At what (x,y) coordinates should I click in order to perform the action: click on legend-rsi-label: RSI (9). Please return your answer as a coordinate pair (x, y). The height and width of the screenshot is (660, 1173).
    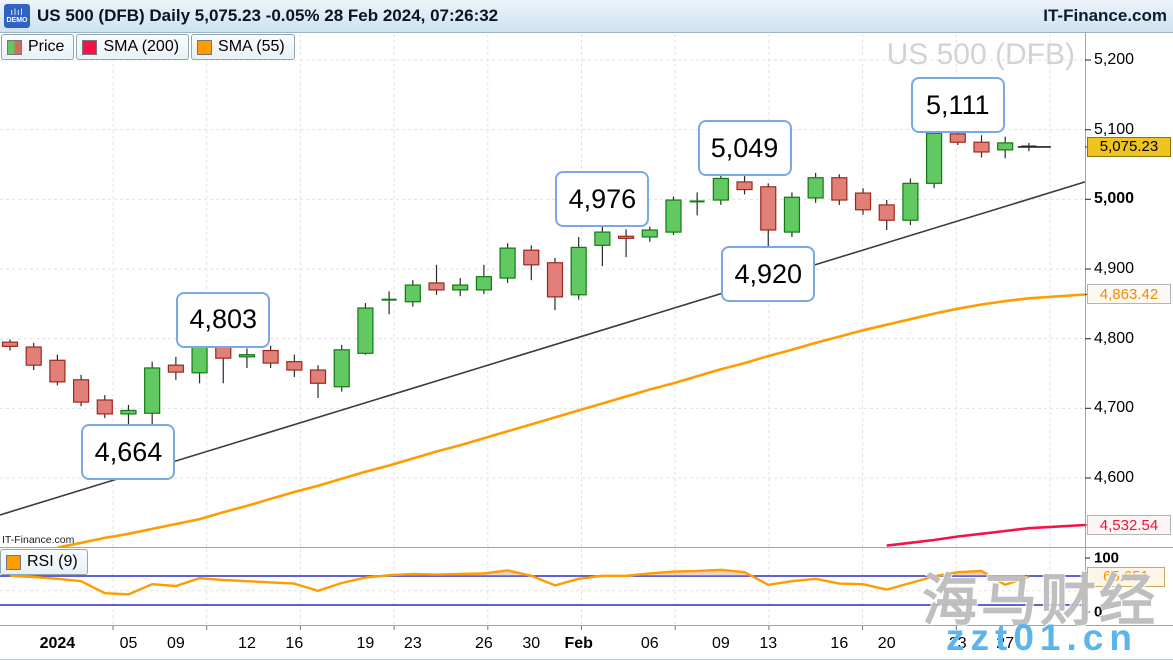
    Looking at the image, I should click on (52, 561).